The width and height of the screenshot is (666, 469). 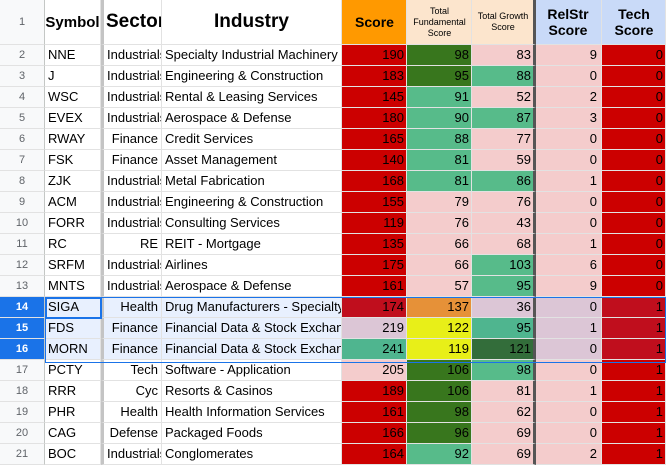 I want to click on total-fundamental-cell: 122, so click(x=439, y=328).